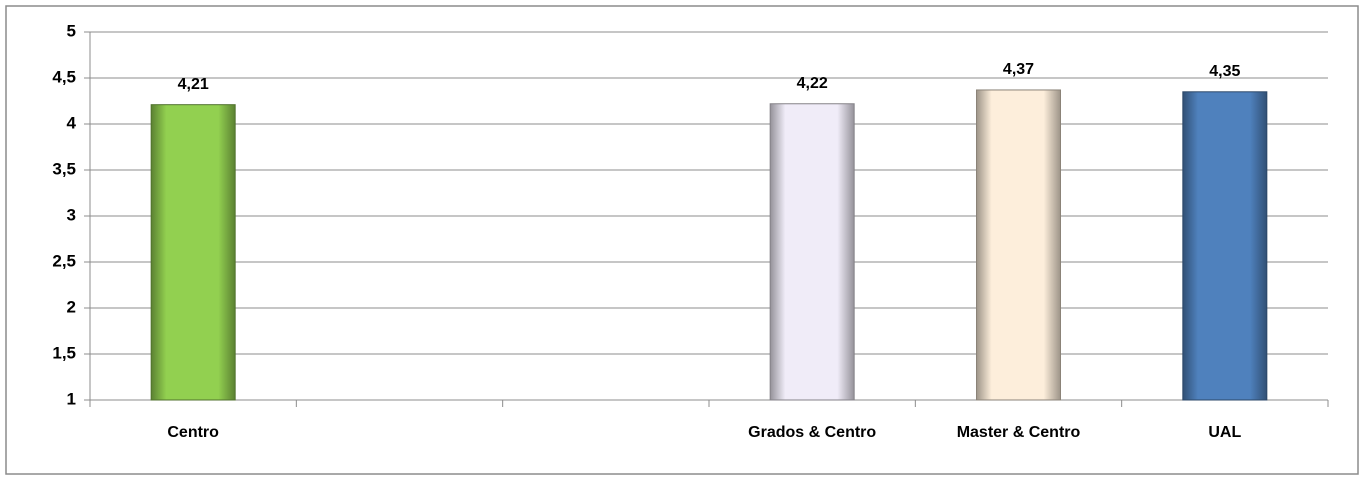  What do you see at coordinates (812, 432) in the screenshot?
I see `x-tick-label: Grados & Centro` at bounding box center [812, 432].